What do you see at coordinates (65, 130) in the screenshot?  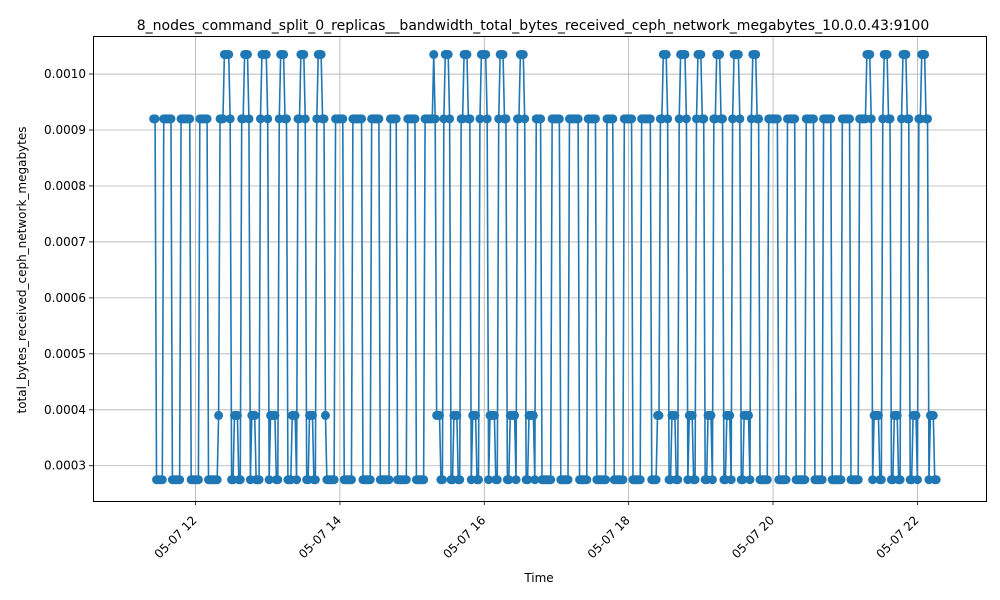 I see `y-tick-label: 0.0009` at bounding box center [65, 130].